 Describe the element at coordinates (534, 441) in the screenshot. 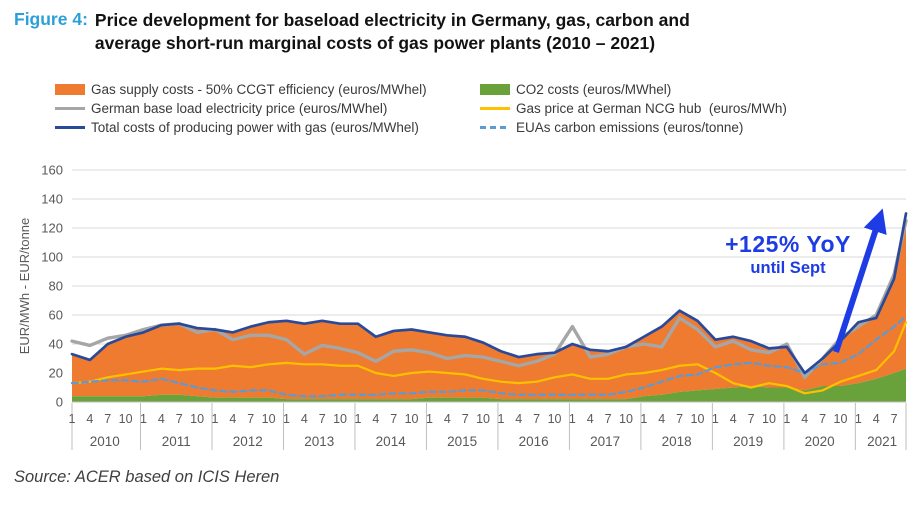

I see `year-label: 2016` at that location.